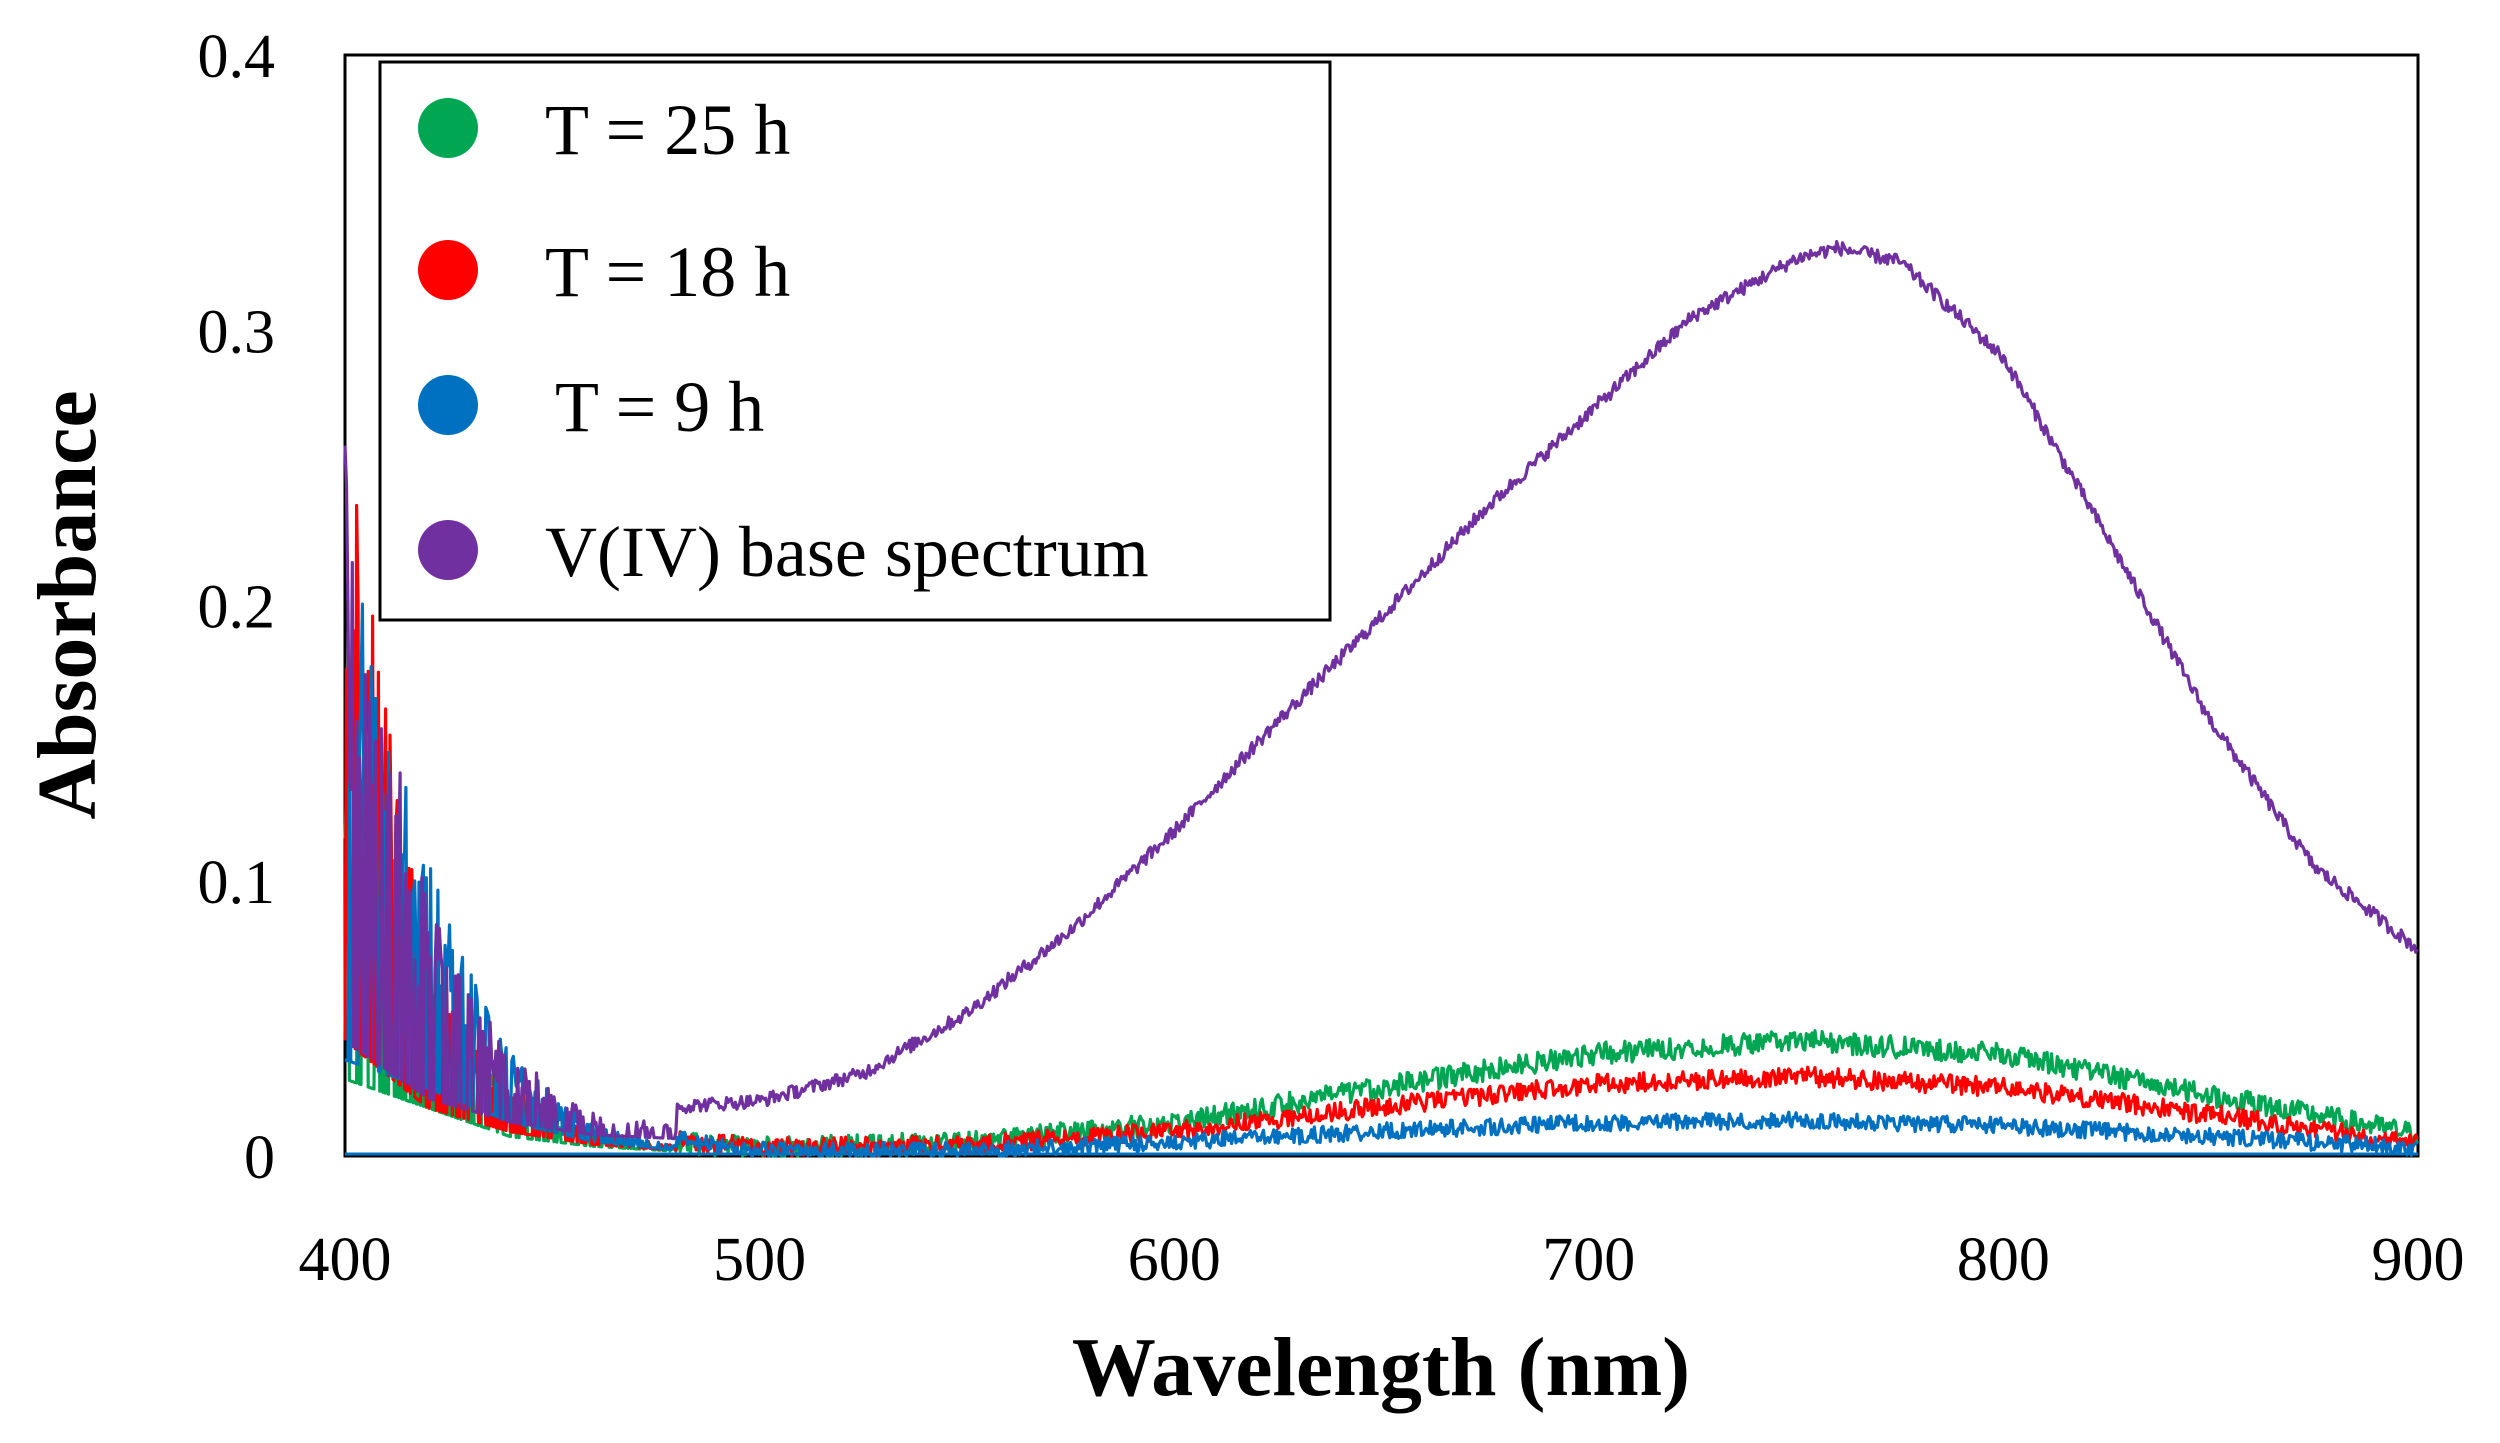 The image size is (2500, 1443). Describe the element at coordinates (1174, 1260) in the screenshot. I see `x-tick-label: 600` at that location.